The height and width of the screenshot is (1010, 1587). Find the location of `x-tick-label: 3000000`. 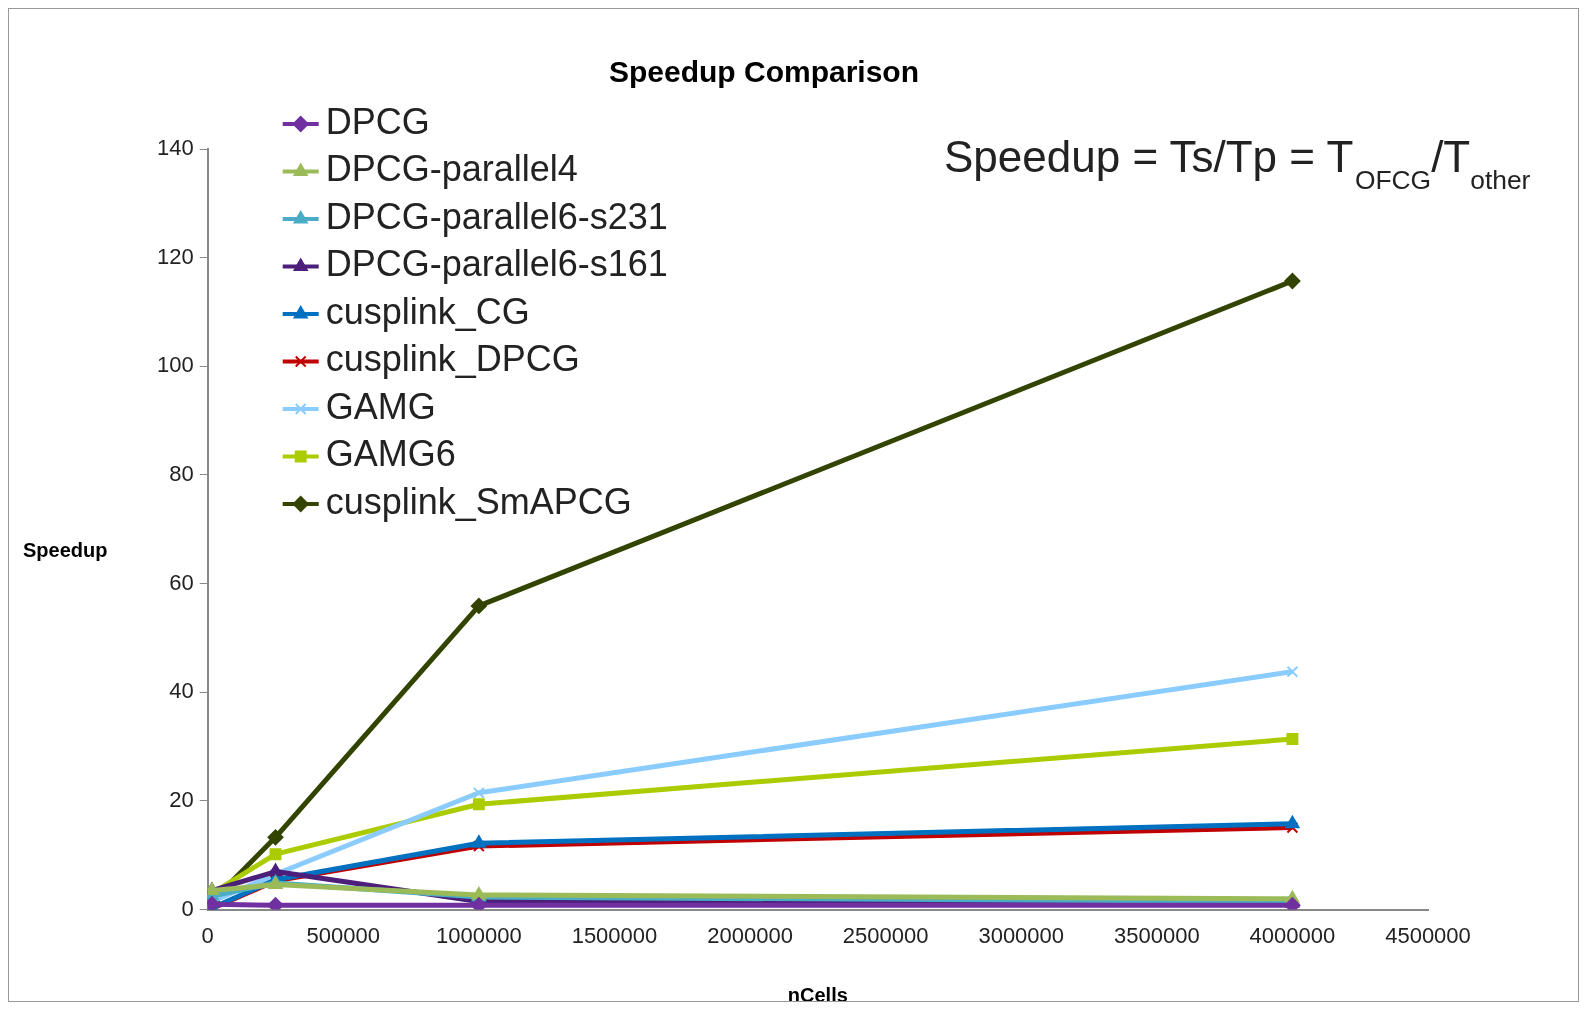

x-tick-label: 3000000 is located at coordinates (1021, 935).